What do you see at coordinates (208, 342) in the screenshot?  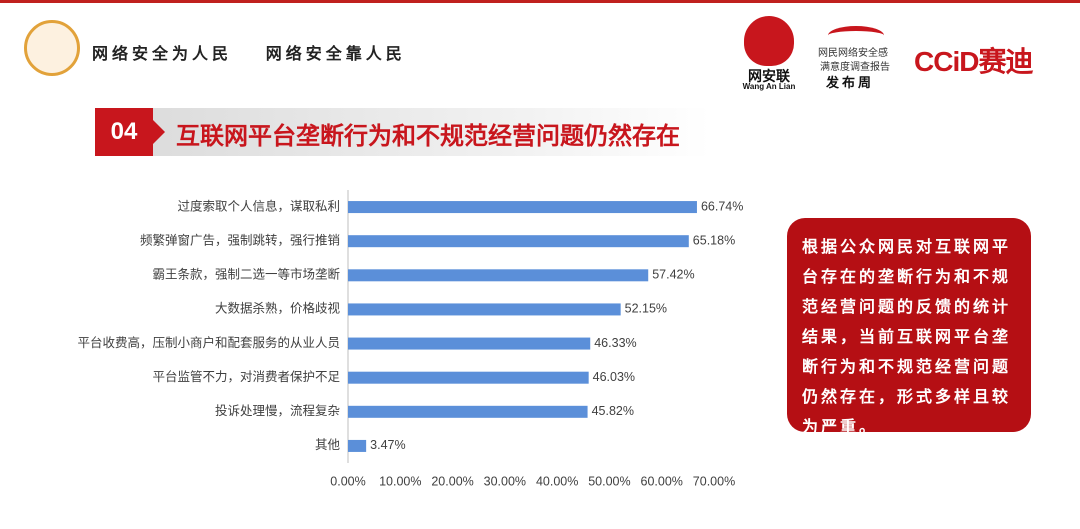 I see `y-tick-label: 平台收费高，压制小商户和配套服务的从业人员` at bounding box center [208, 342].